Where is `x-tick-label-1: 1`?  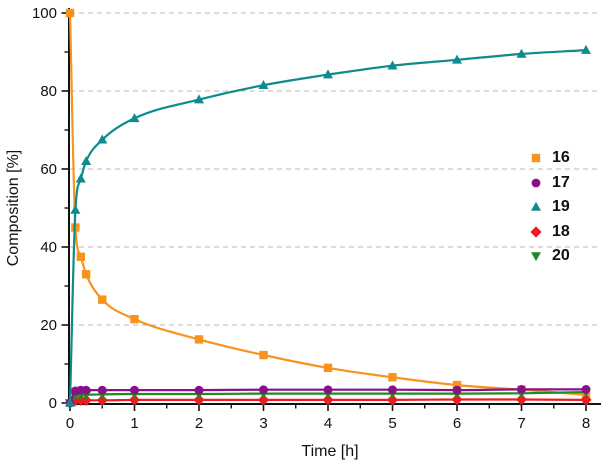
x-tick-label-1: 1 is located at coordinates (134, 423).